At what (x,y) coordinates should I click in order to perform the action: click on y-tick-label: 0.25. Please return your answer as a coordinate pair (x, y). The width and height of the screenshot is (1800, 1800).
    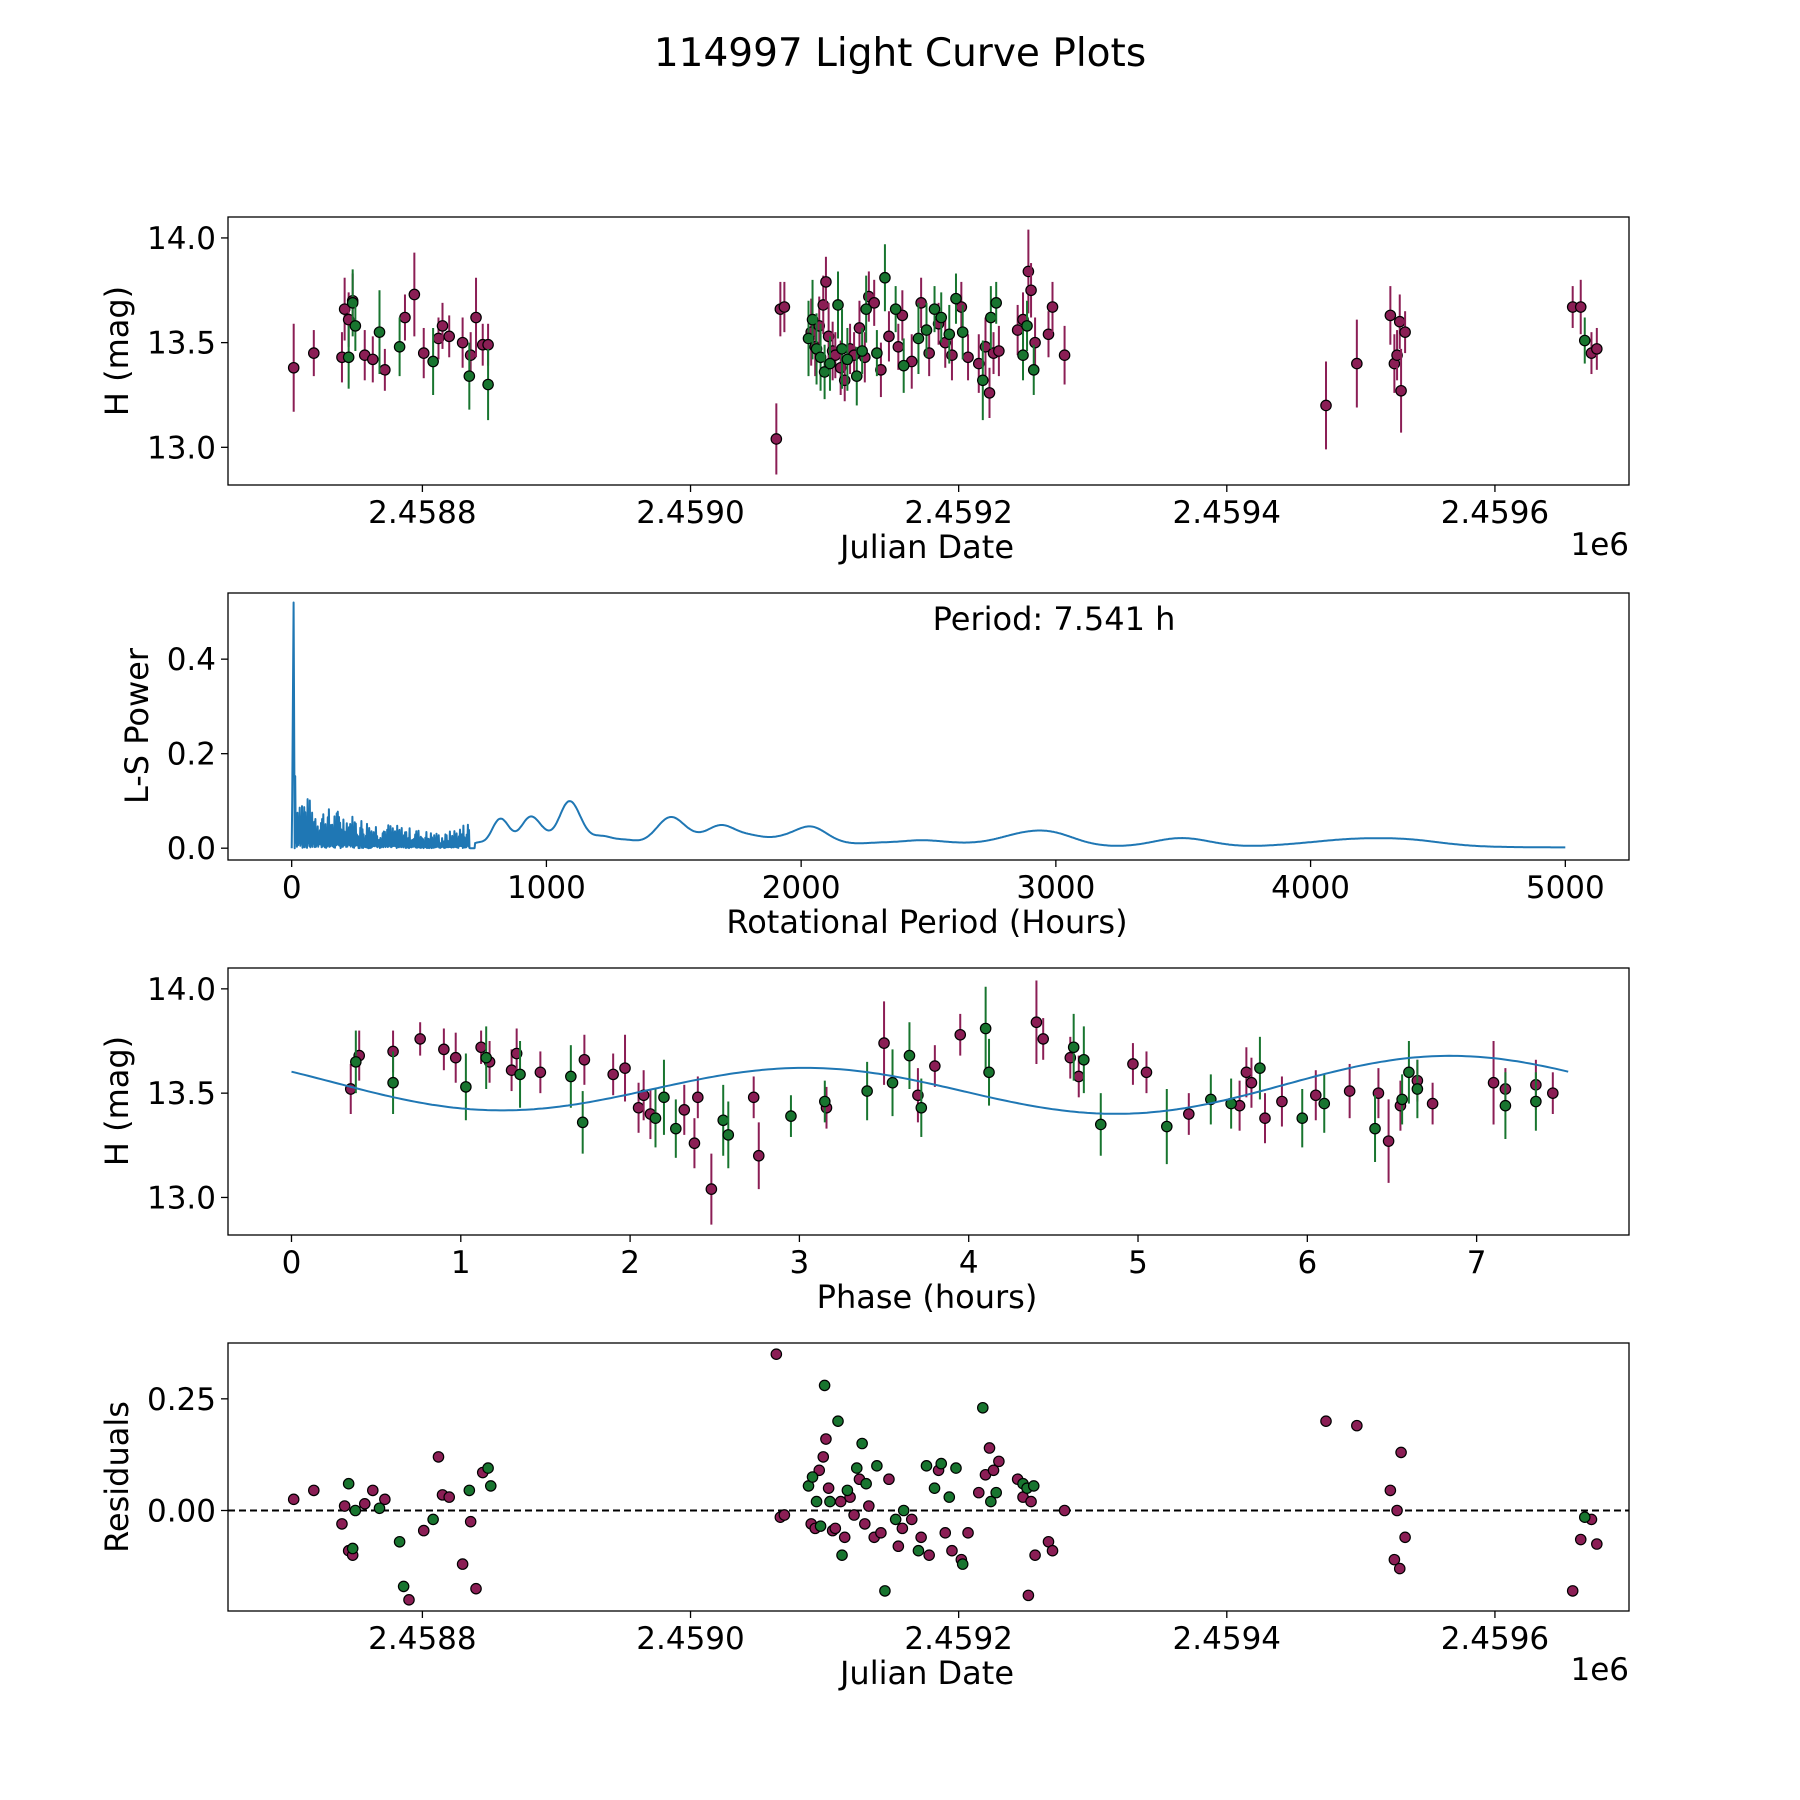
    Looking at the image, I should click on (181, 1400).